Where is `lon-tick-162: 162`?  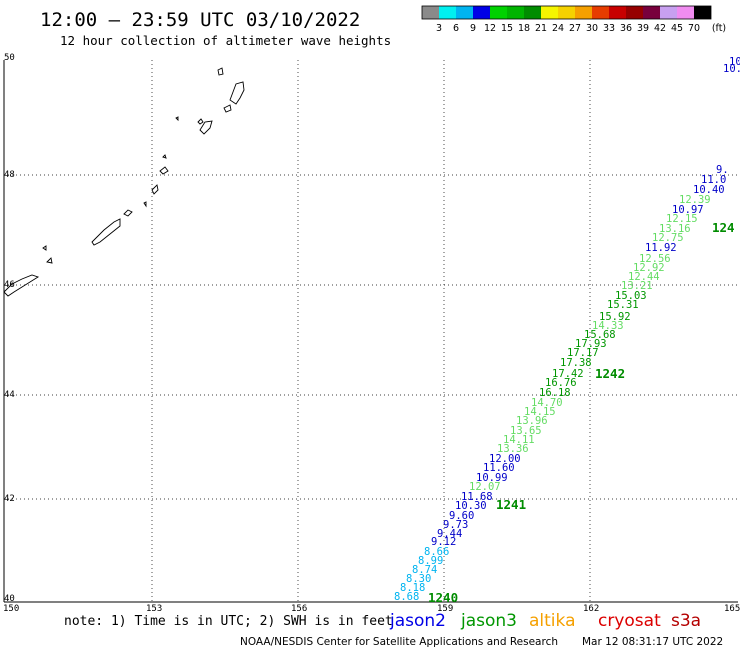 lon-tick-162: 162 is located at coordinates (591, 609).